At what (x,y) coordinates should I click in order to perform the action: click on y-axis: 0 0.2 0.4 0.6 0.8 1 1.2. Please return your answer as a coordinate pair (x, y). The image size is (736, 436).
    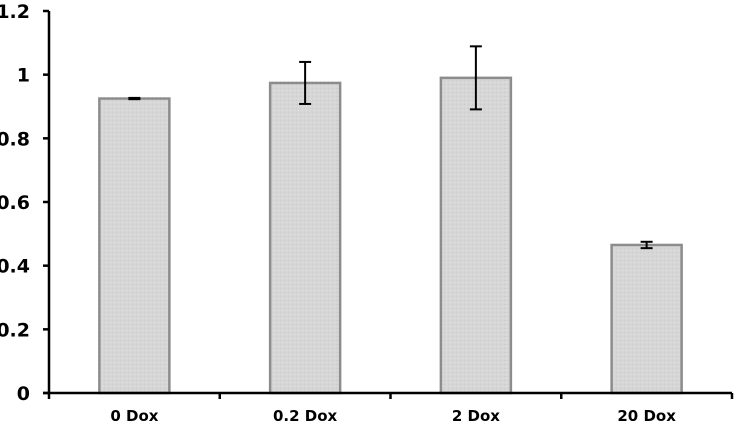
    Looking at the image, I should click on (25, 203).